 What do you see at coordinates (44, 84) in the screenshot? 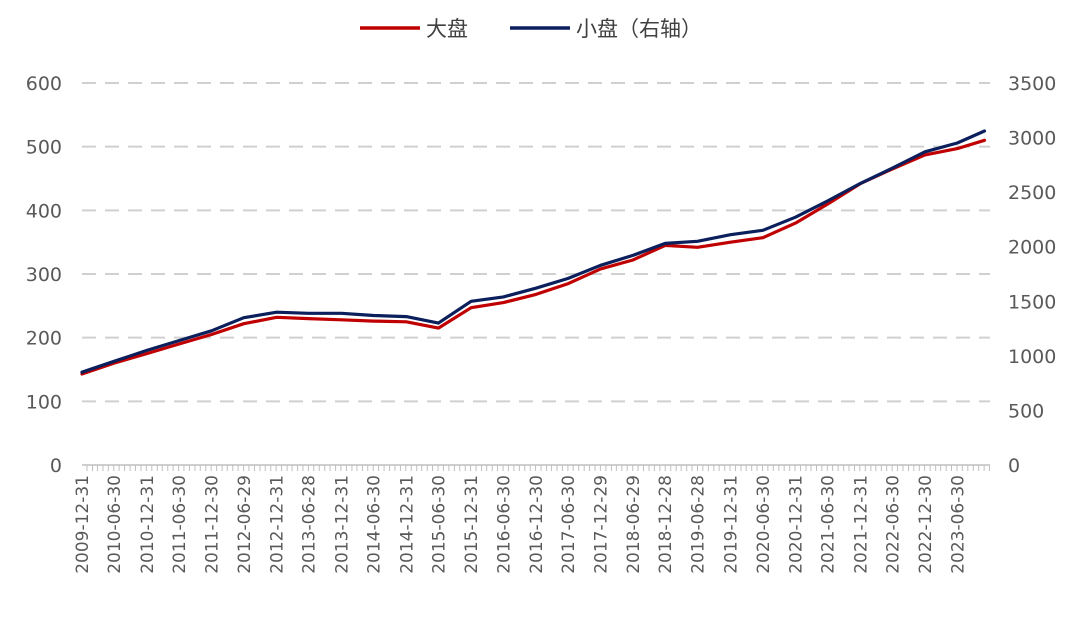
I see `y-left-tick-label: 600` at bounding box center [44, 84].